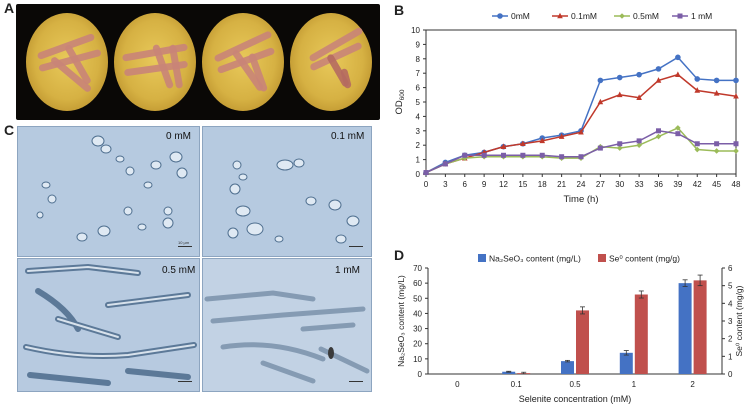  I want to click on left-tick-label: 50, so click(417, 298).